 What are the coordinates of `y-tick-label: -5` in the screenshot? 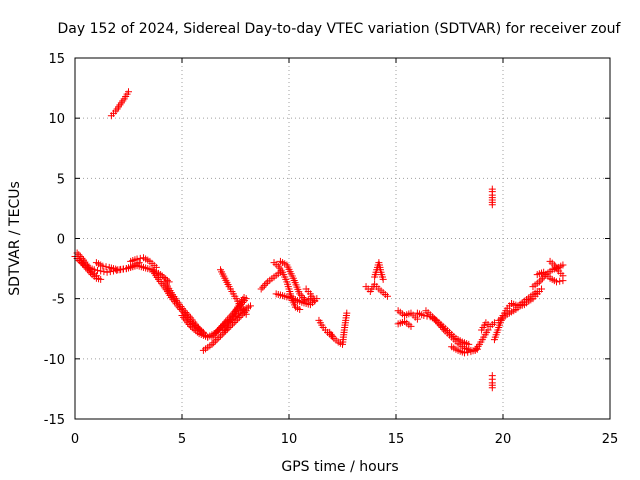 It's located at (58, 300).